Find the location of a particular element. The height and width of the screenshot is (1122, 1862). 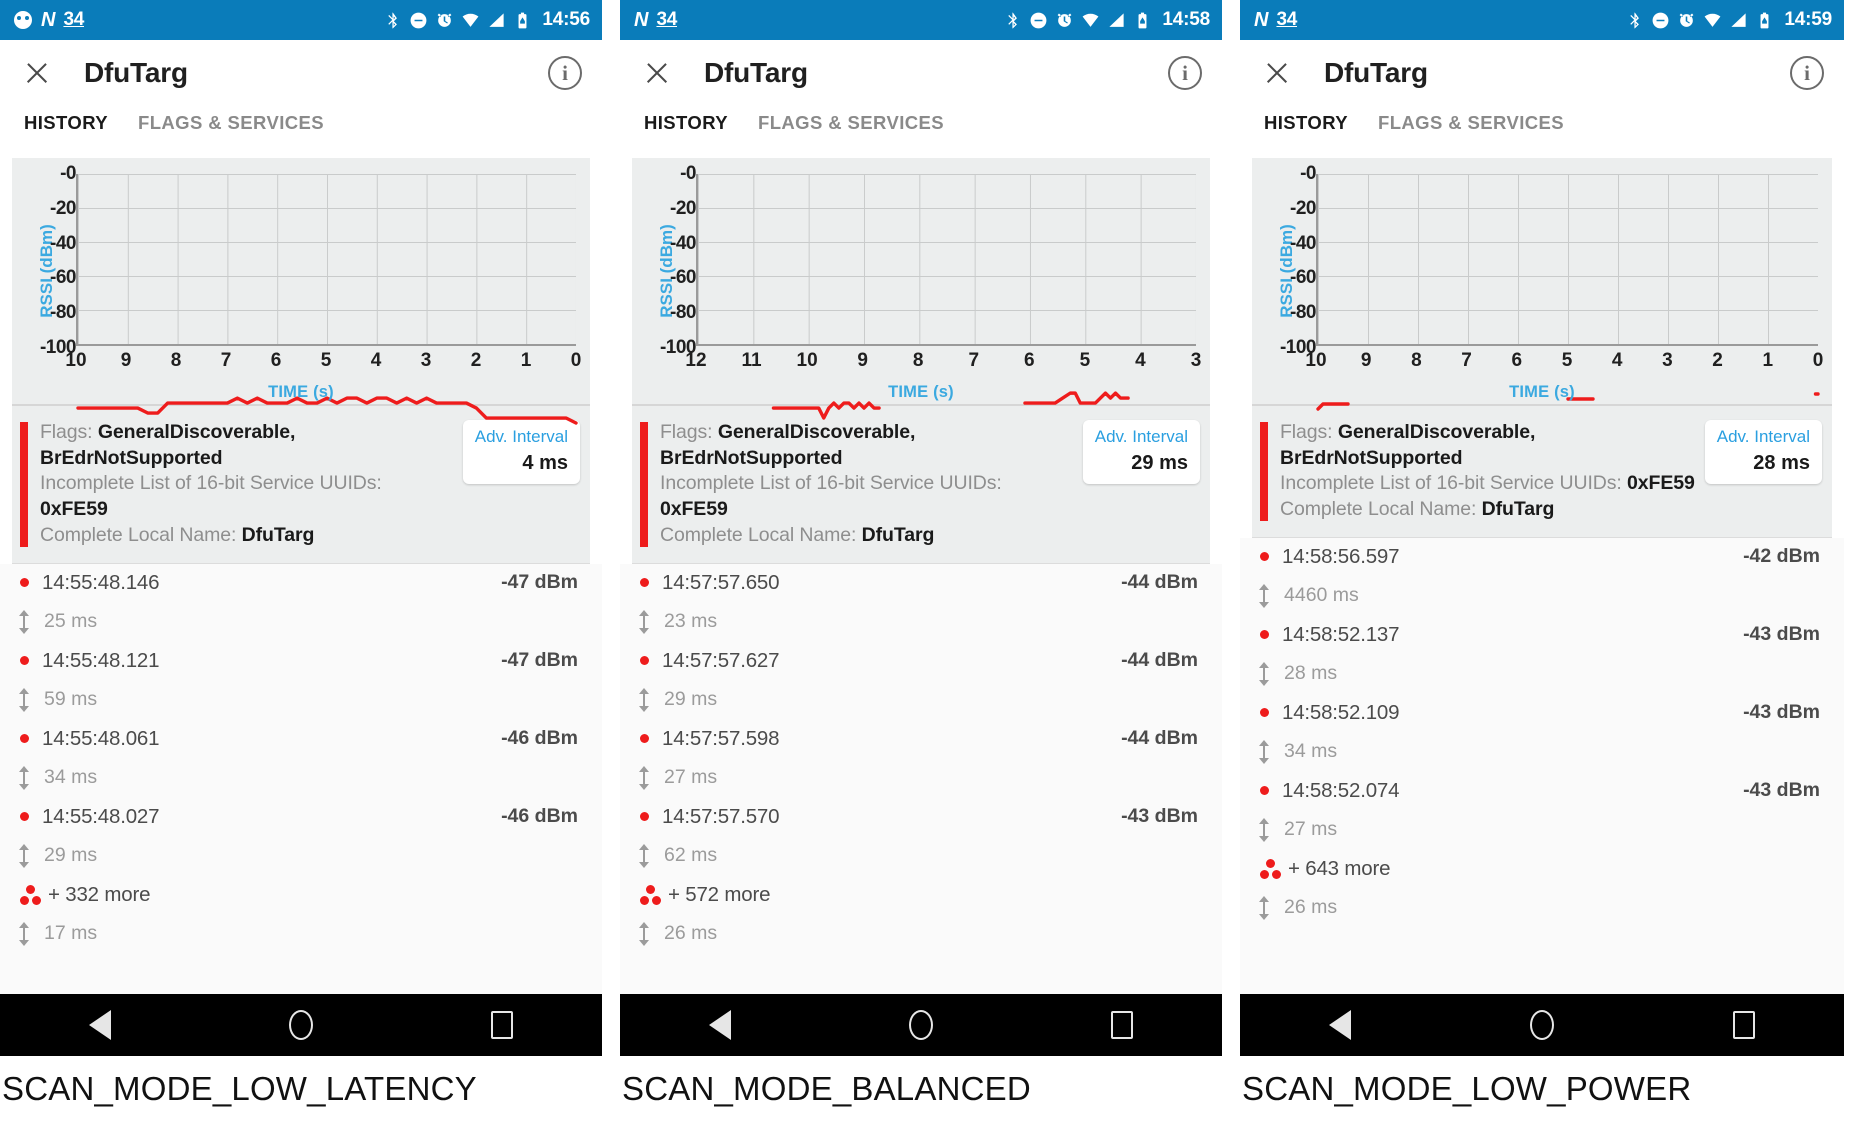

packet-row: 14:58:56.597 -42 dBm is located at coordinates (1544, 557).